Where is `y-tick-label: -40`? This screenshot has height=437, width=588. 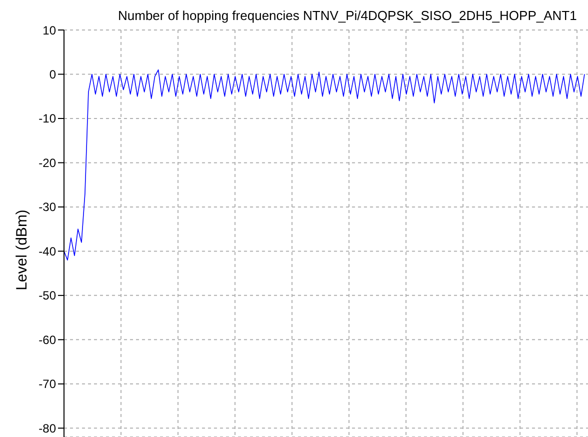 y-tick-label: -40 is located at coordinates (47, 251).